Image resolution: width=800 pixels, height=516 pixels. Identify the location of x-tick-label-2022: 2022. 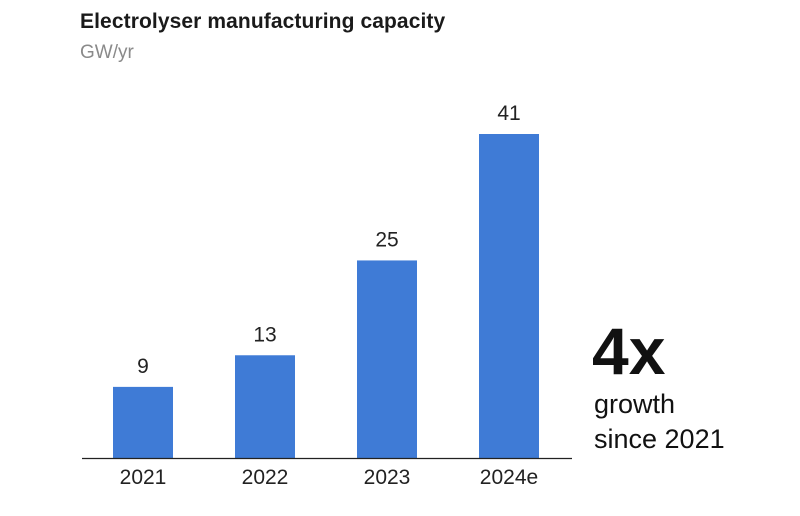
(265, 477).